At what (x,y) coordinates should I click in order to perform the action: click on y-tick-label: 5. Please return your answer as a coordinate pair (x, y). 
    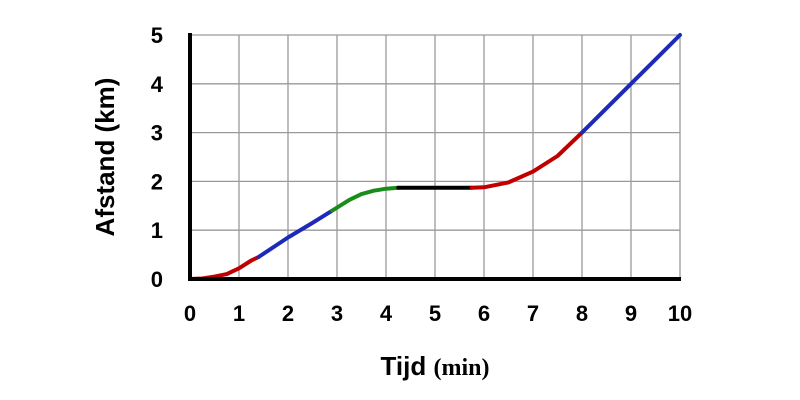
    Looking at the image, I should click on (157, 35).